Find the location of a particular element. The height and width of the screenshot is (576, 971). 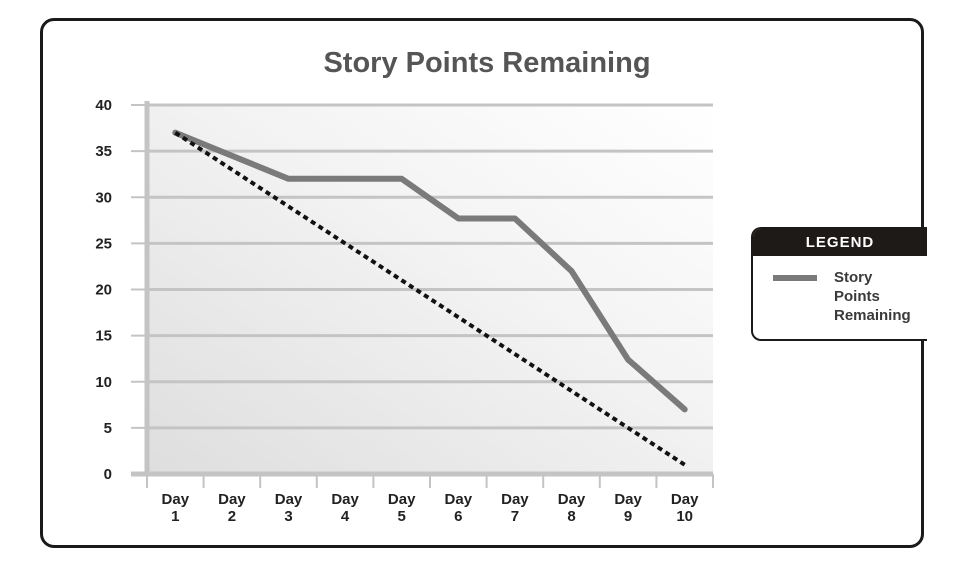

y-tick-label: 0 is located at coordinates (108, 474).